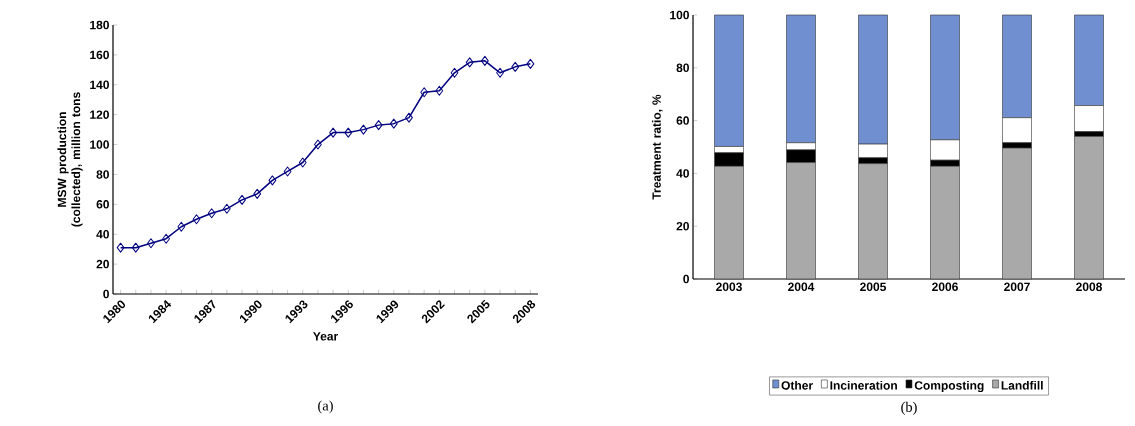 This screenshot has height=426, width=1135. What do you see at coordinates (70, 159) in the screenshot?
I see `y-axis-title: MSW production (collected), million tons` at bounding box center [70, 159].